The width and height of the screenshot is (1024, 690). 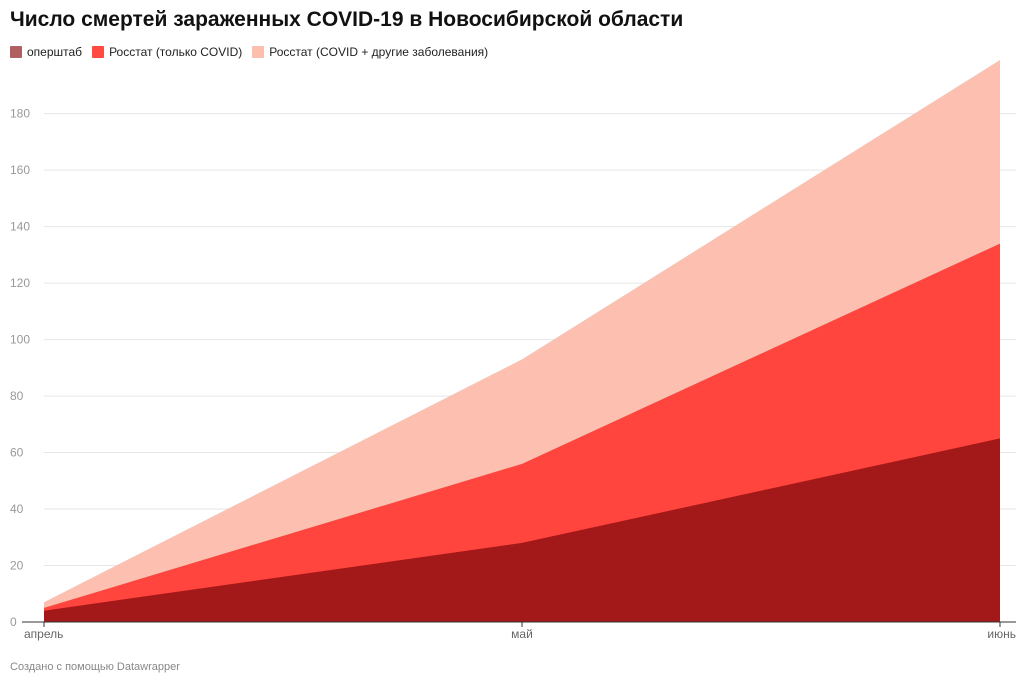 I want to click on y-tick-label-180: 180, so click(x=20, y=114).